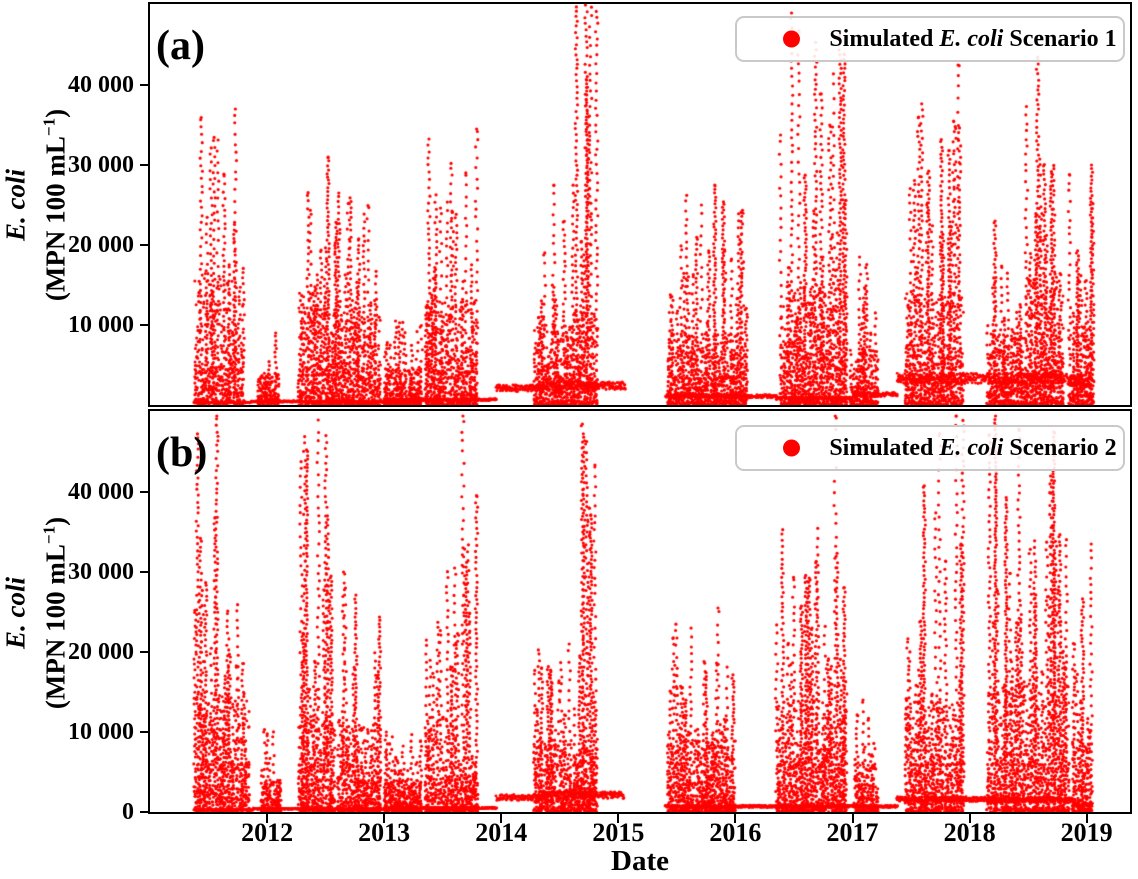 This screenshot has height=879, width=1138. What do you see at coordinates (128, 812) in the screenshot?
I see `y-tick-label: 0` at bounding box center [128, 812].